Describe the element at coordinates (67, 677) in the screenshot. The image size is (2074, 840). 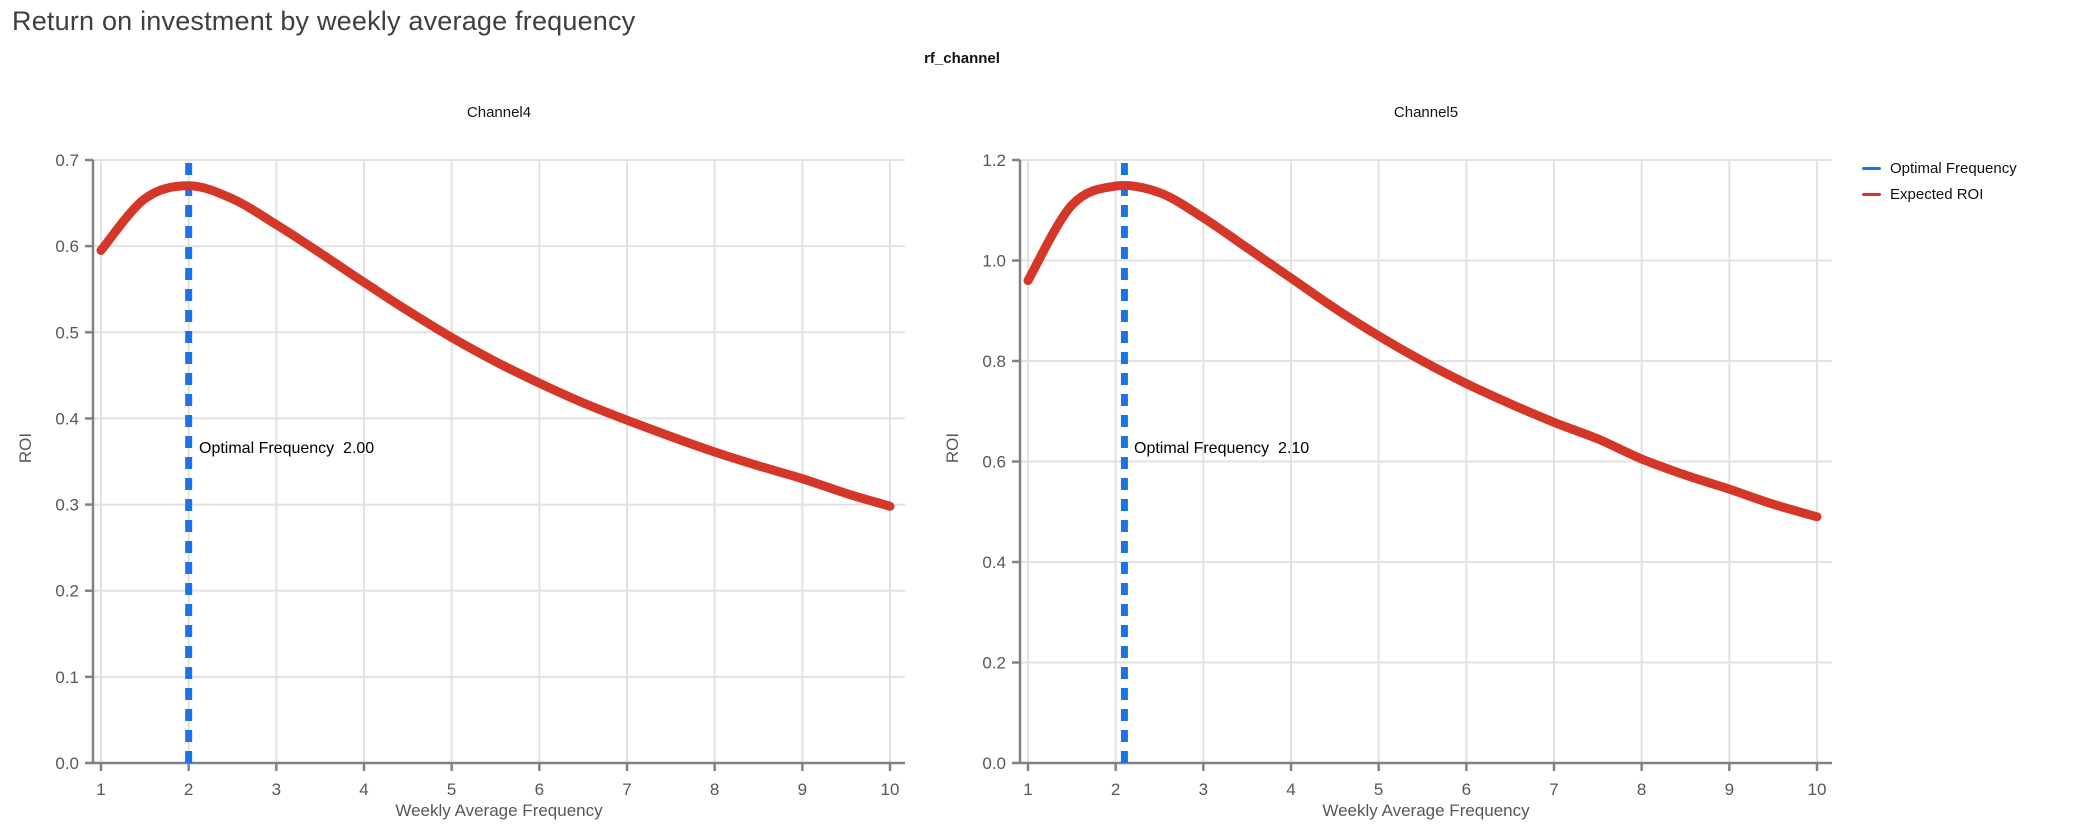
I see `svg-text: 0.1` at that location.